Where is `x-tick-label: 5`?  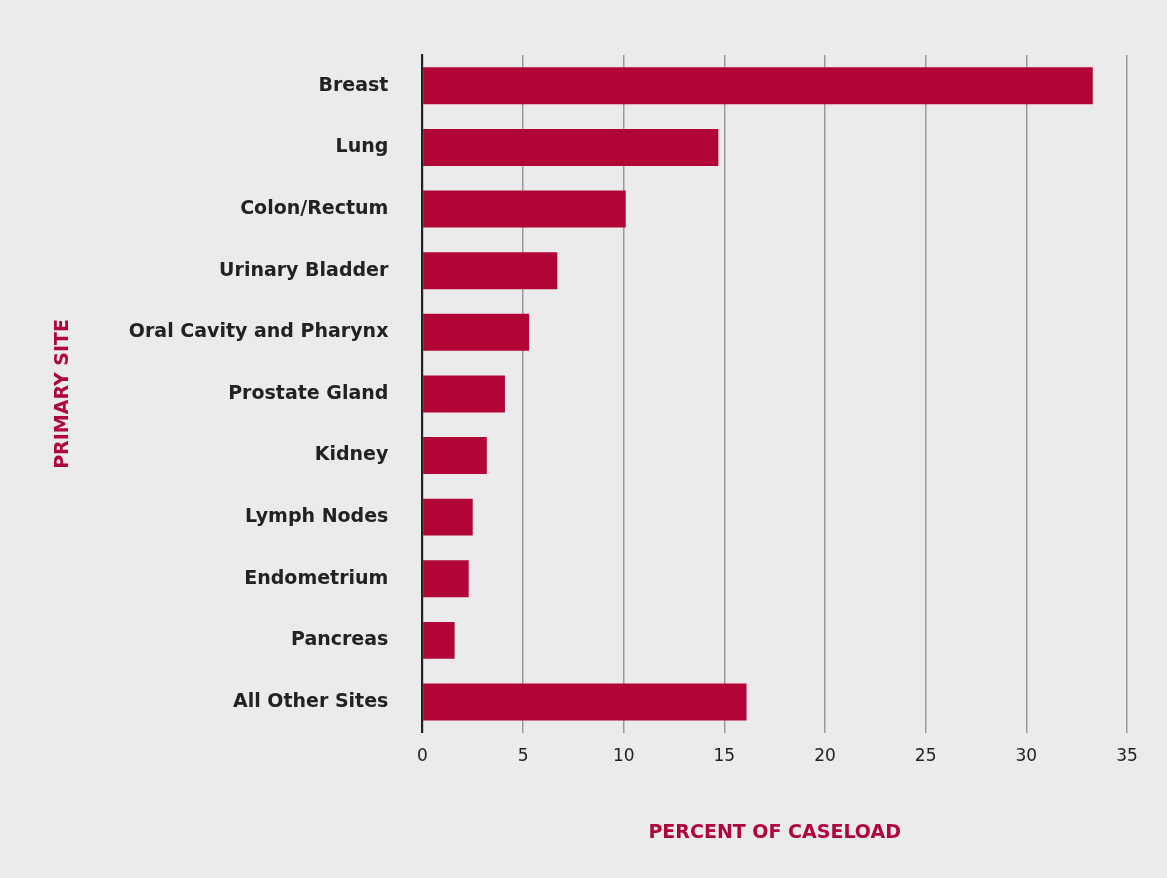
x-tick-label: 5 is located at coordinates (523, 755).